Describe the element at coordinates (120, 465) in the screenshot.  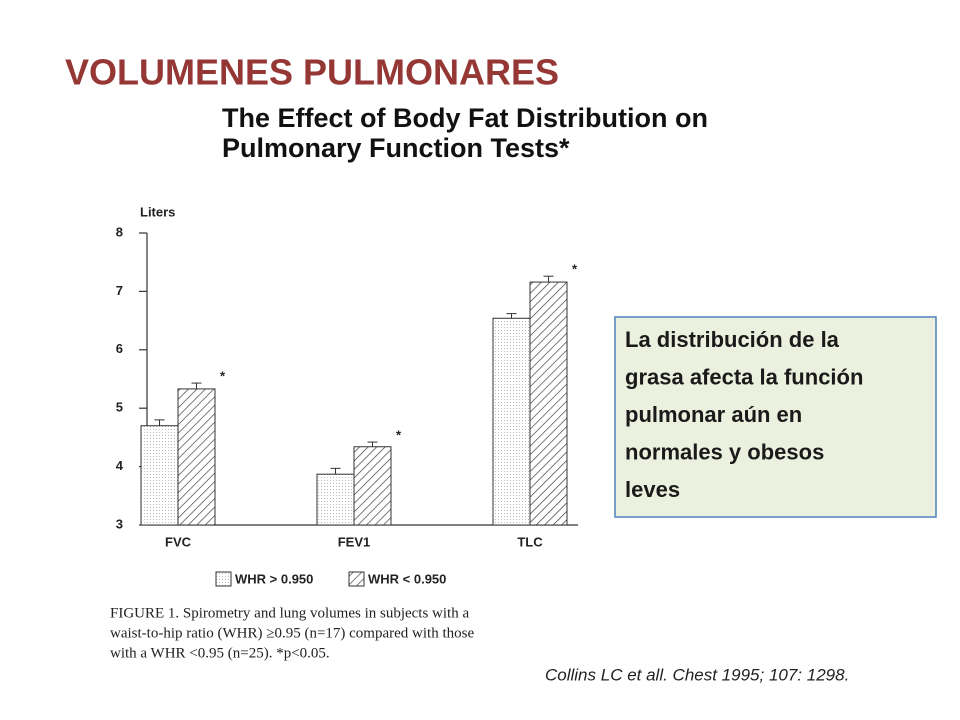
I see `y-tick-label: 4` at that location.